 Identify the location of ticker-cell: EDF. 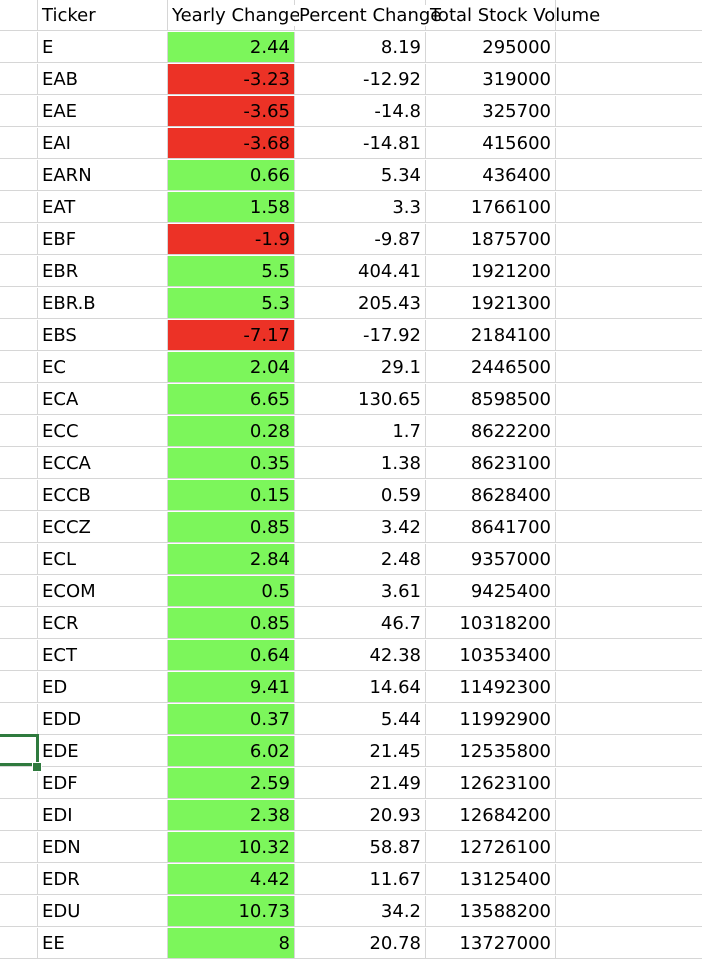
(103, 783).